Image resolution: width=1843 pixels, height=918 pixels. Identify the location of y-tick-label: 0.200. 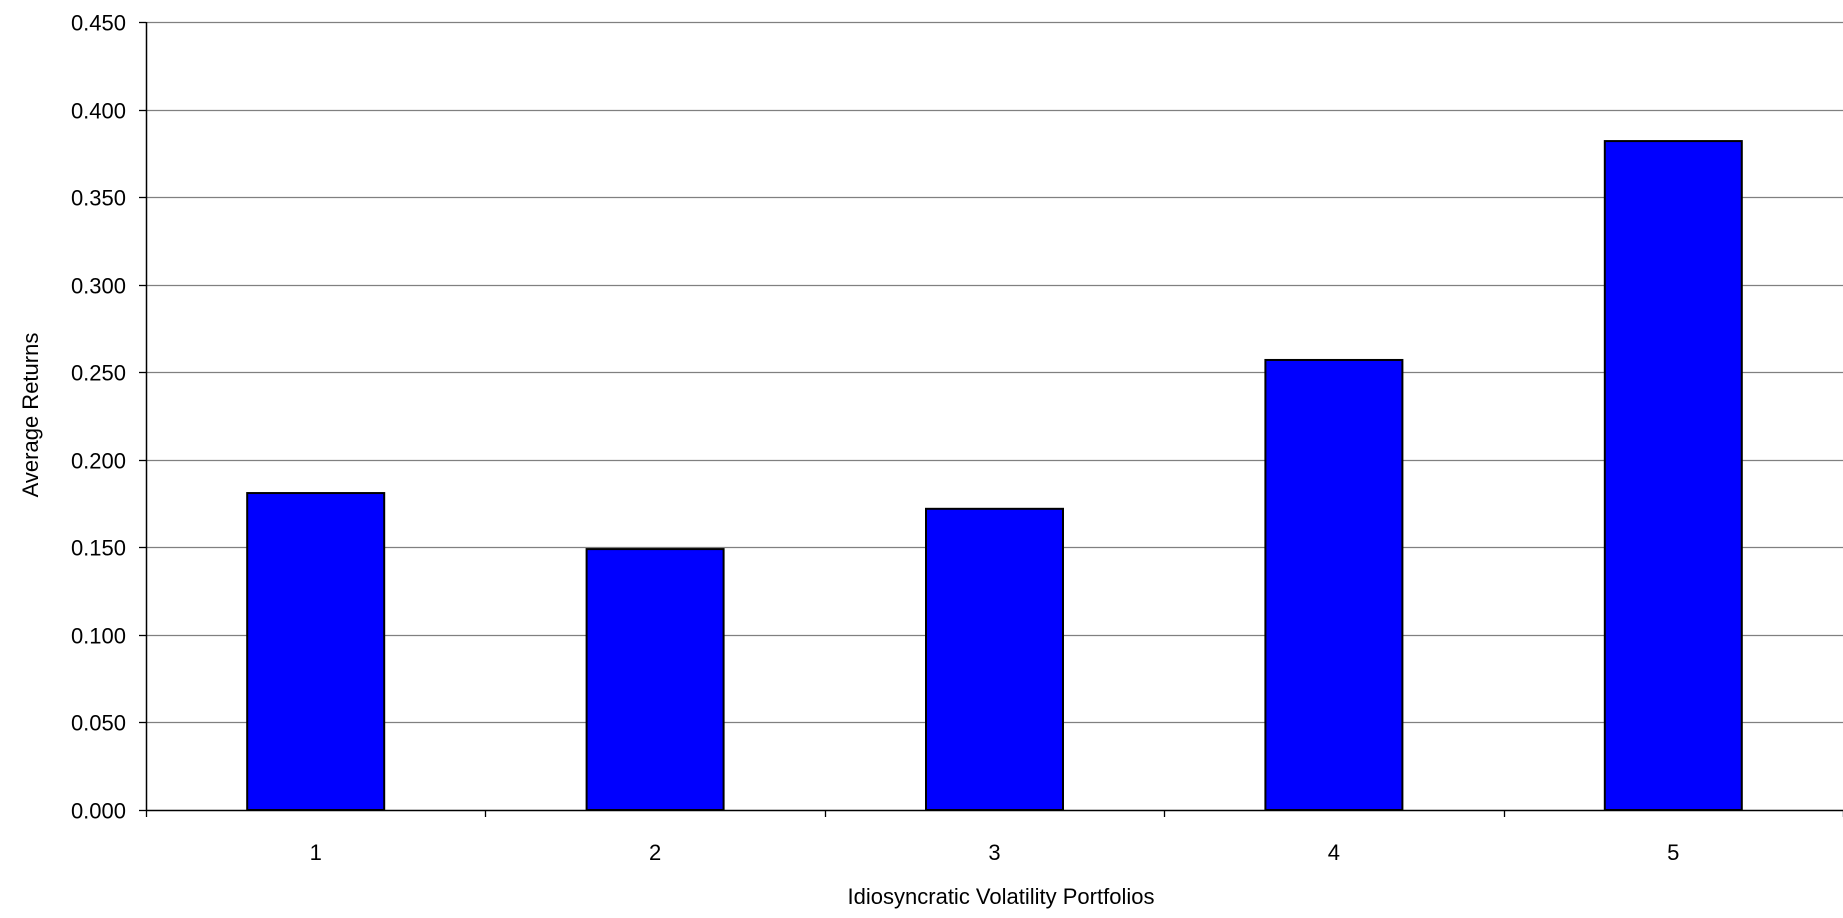
(98, 461).